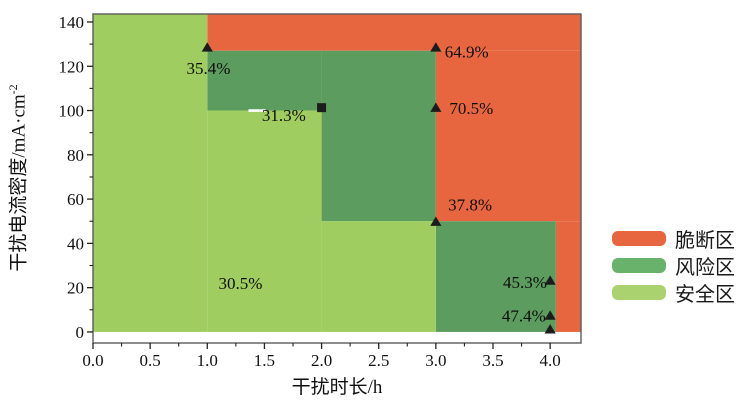 The width and height of the screenshot is (747, 406). I want to click on point-label: 64.9%, so click(467, 52).